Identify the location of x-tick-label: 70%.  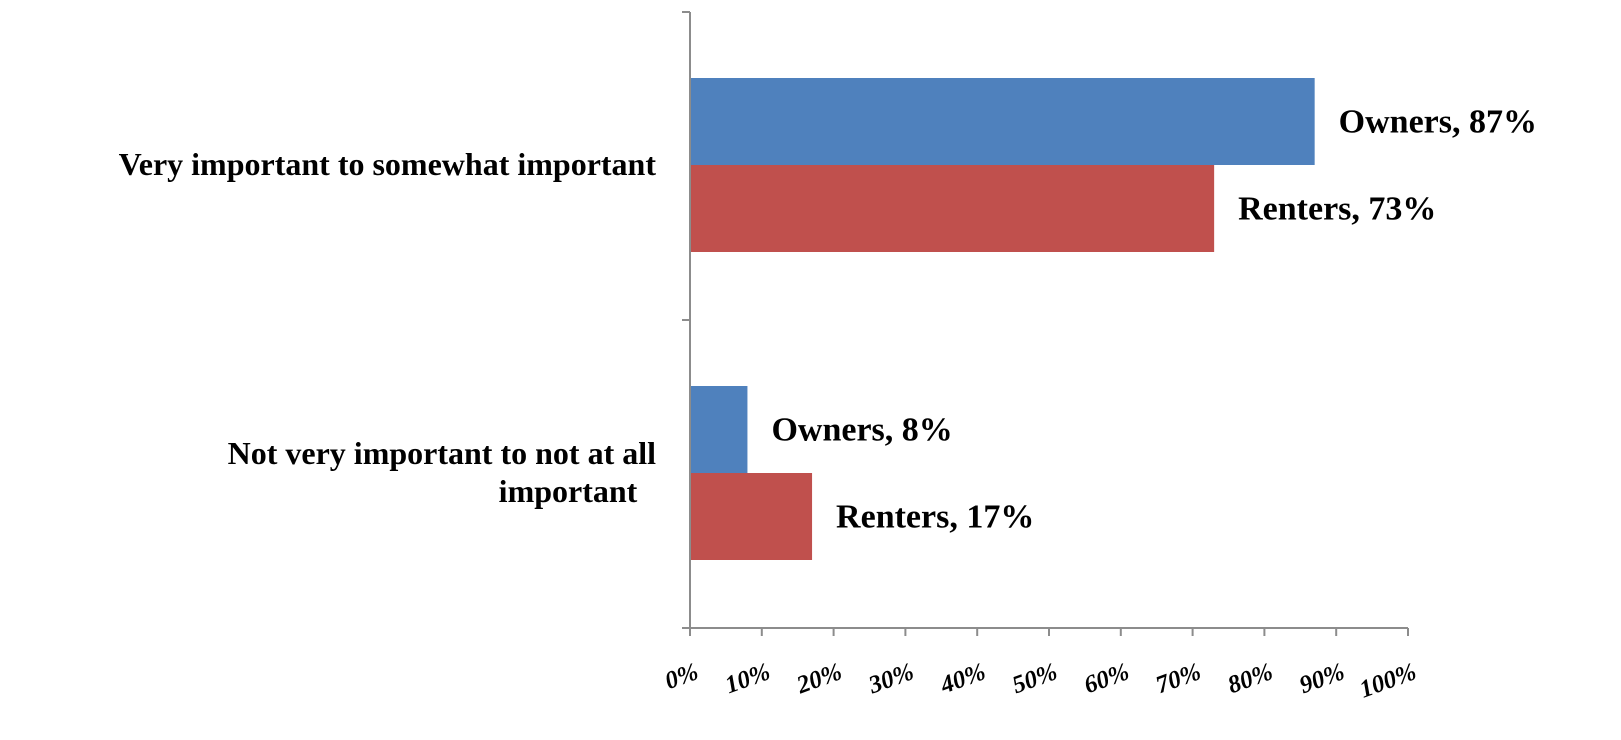
(1178, 678).